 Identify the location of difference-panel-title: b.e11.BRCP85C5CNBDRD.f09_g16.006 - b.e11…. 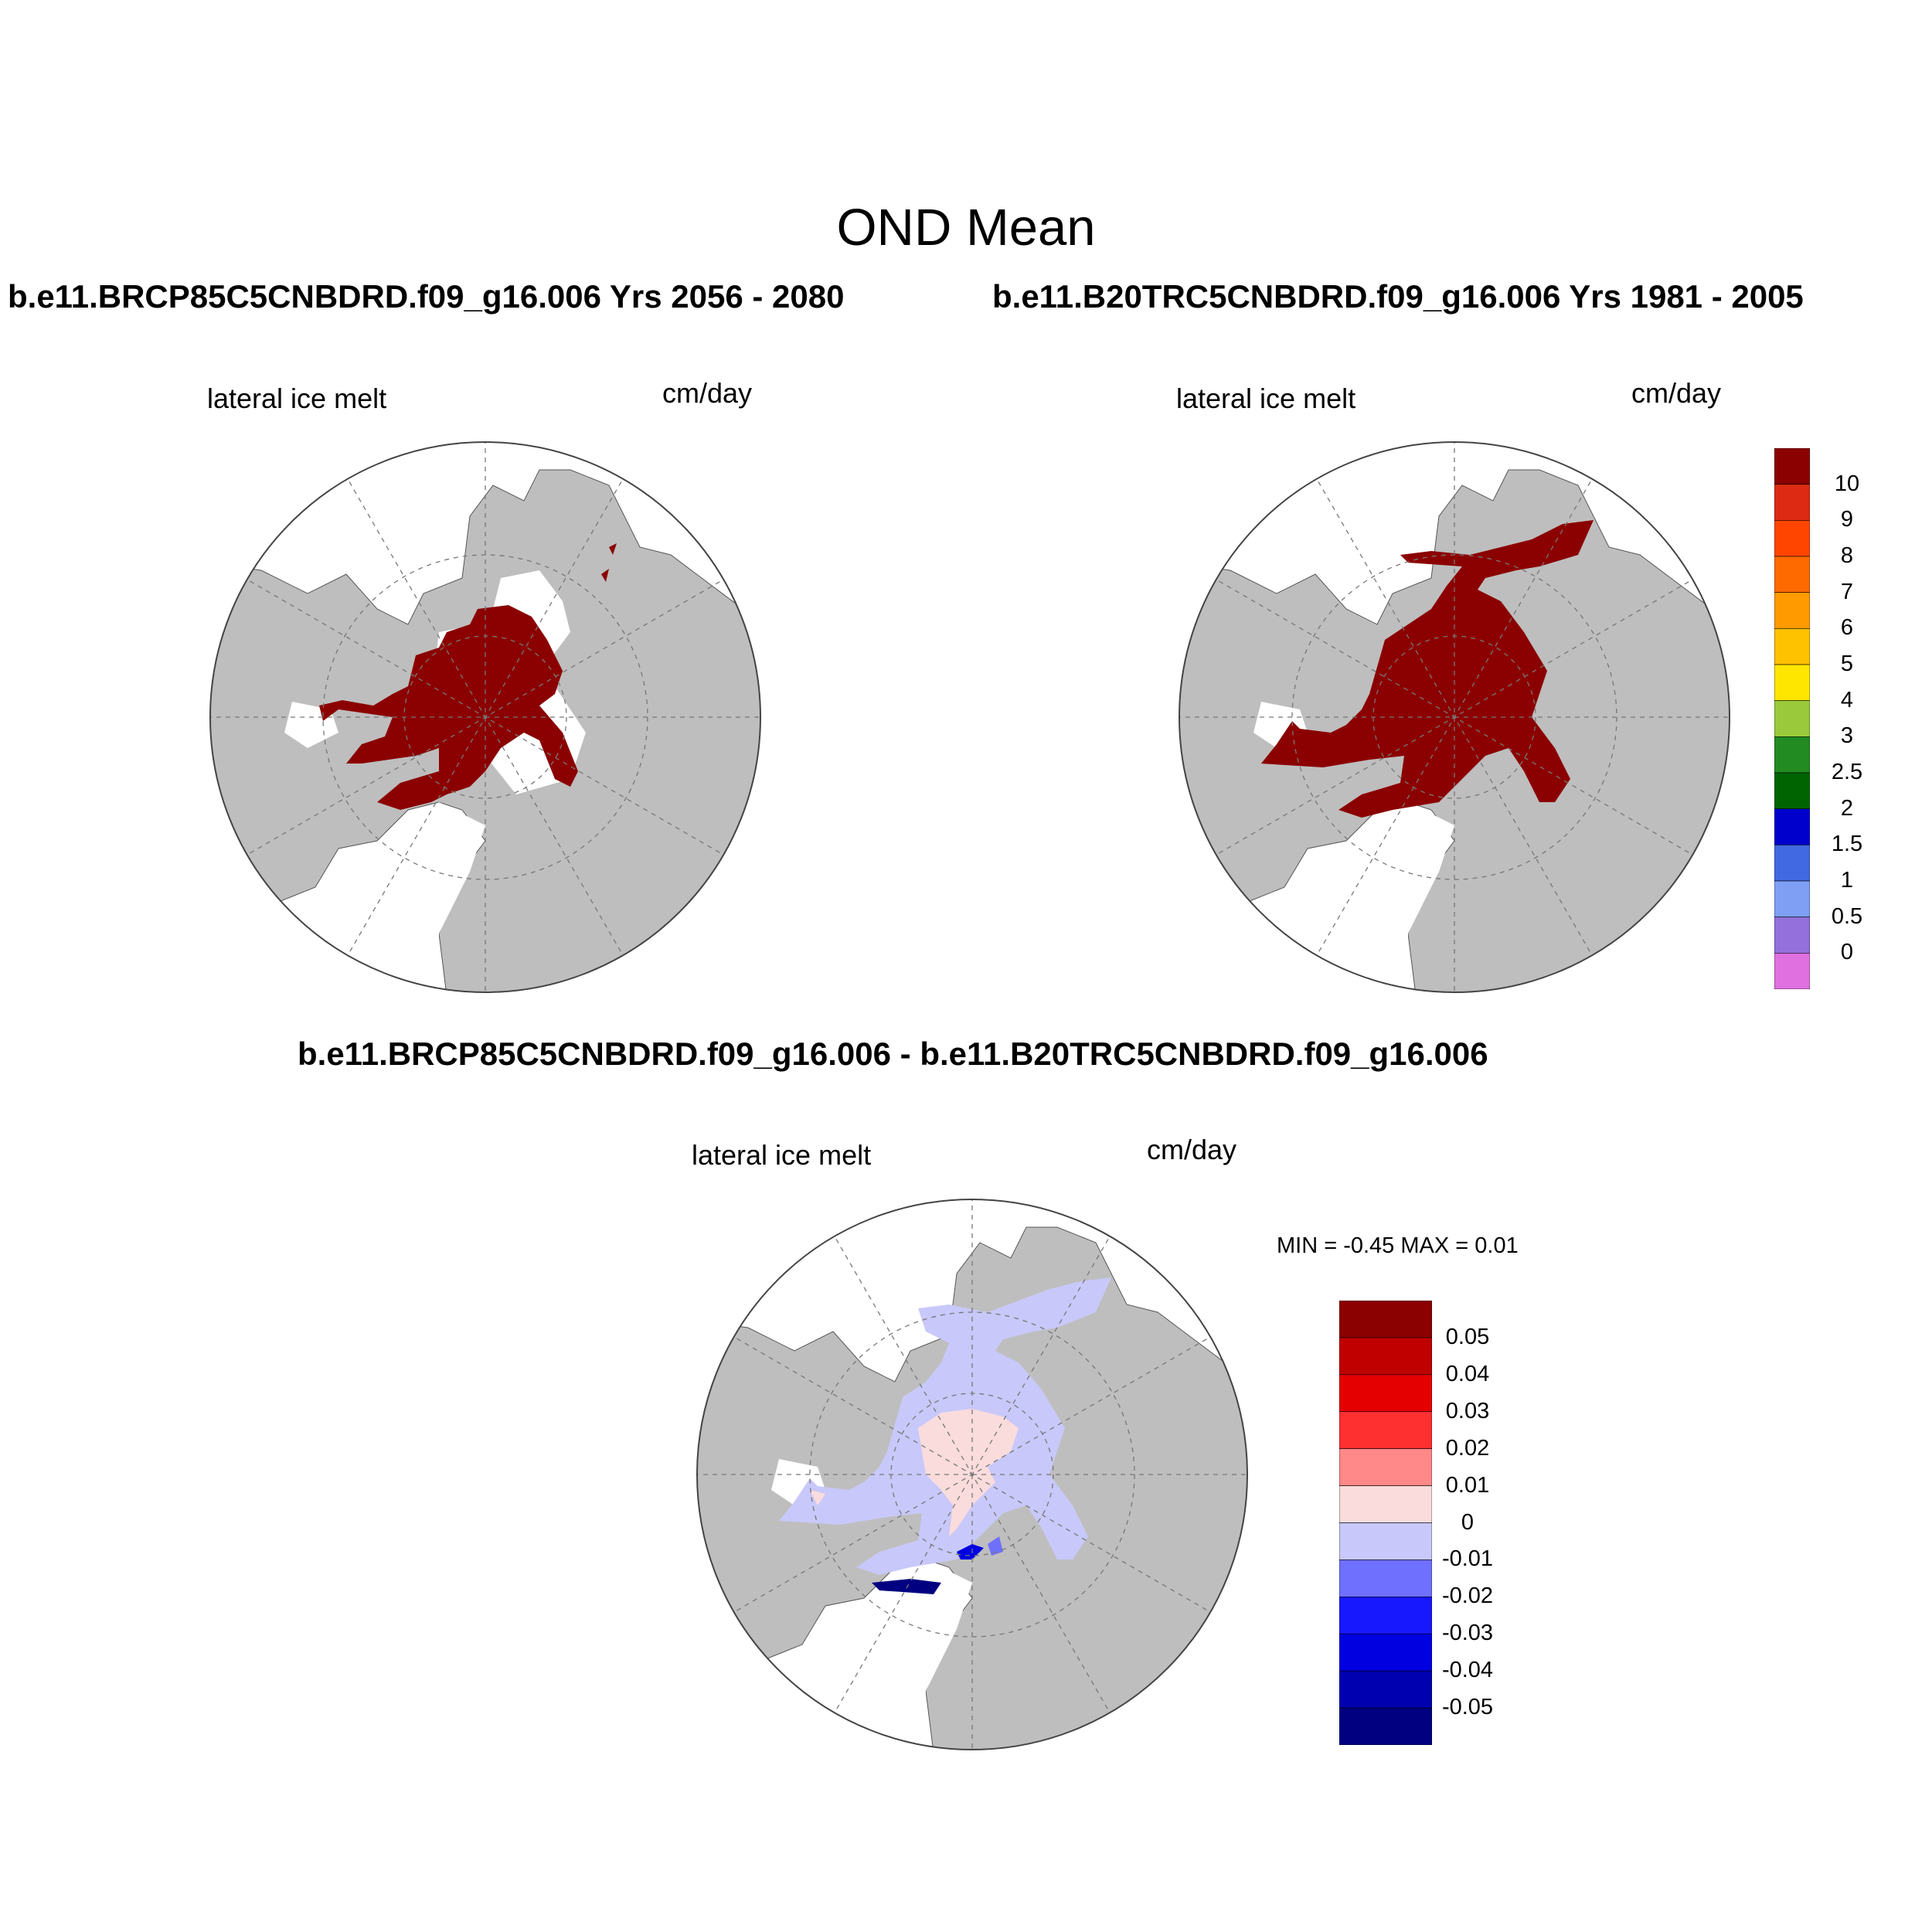
(893, 1054).